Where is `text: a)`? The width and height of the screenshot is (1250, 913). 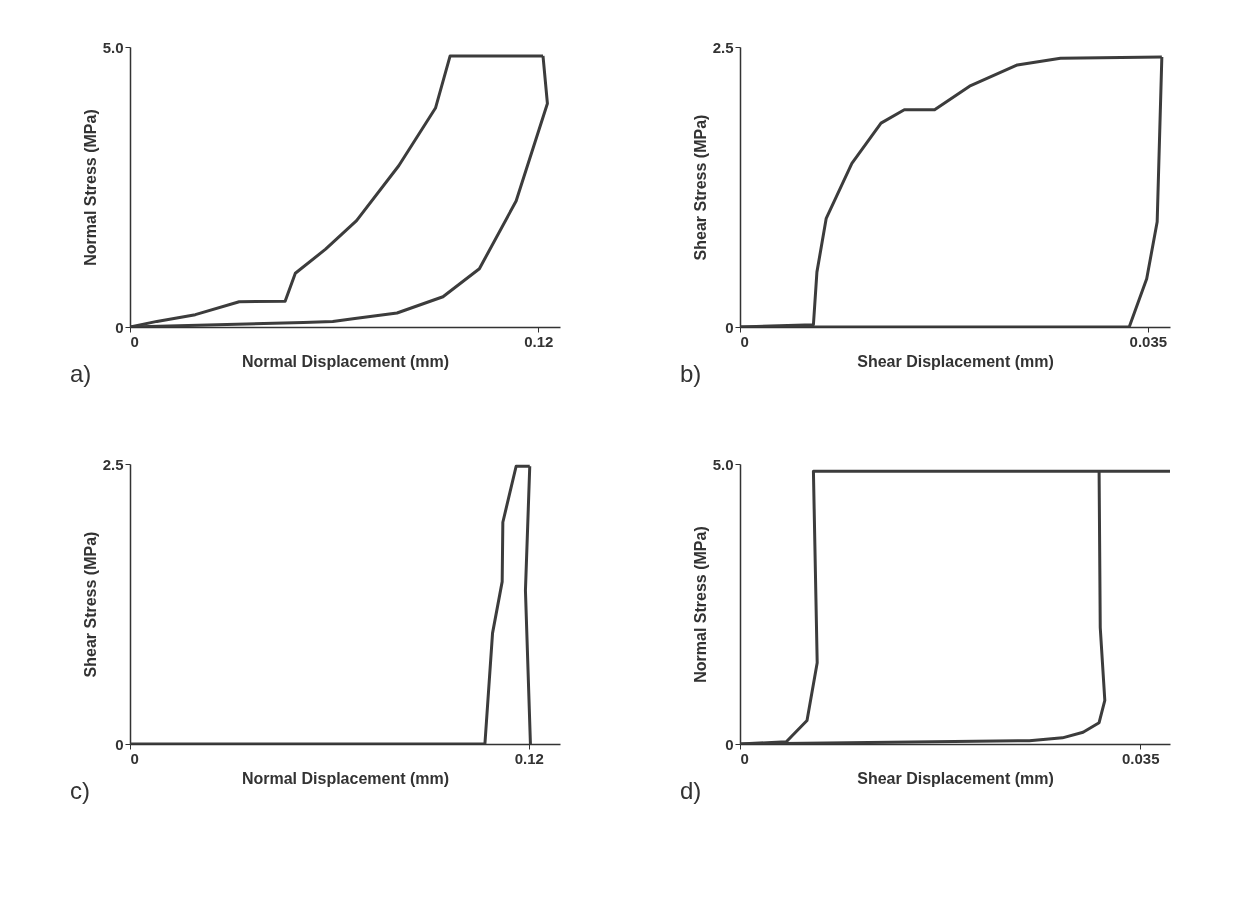
text: a) is located at coordinates (81, 373).